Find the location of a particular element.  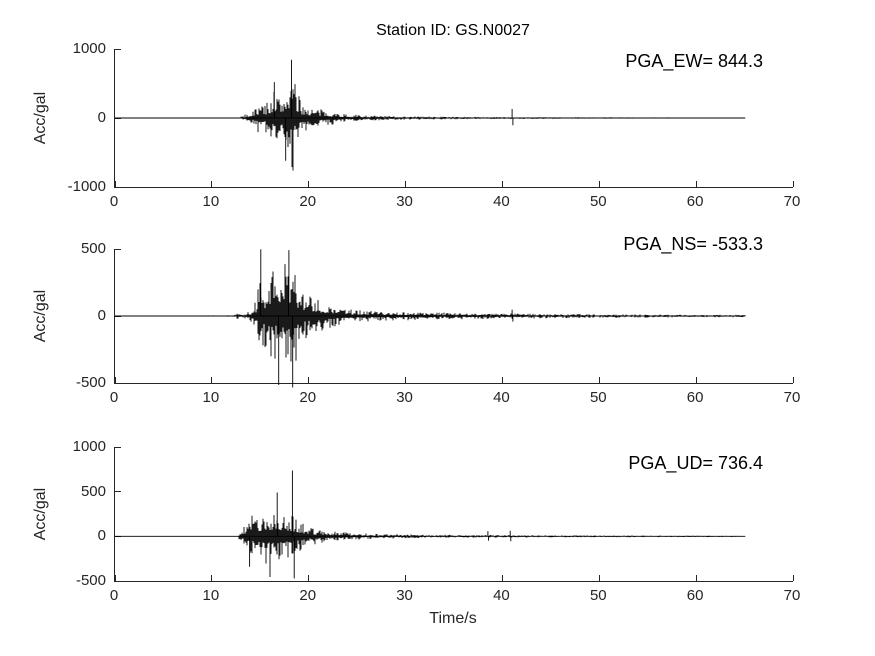

y-tick-label: -1000 is located at coordinates (86, 186).